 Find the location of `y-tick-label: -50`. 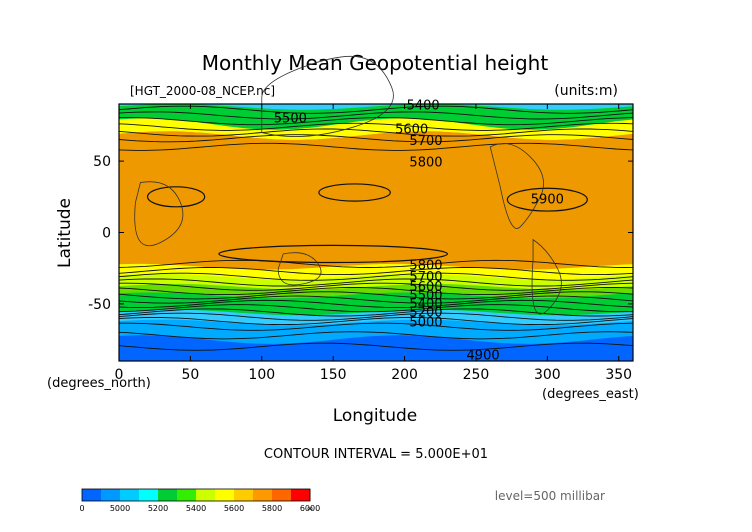

y-tick-label: -50 is located at coordinates (99, 305).